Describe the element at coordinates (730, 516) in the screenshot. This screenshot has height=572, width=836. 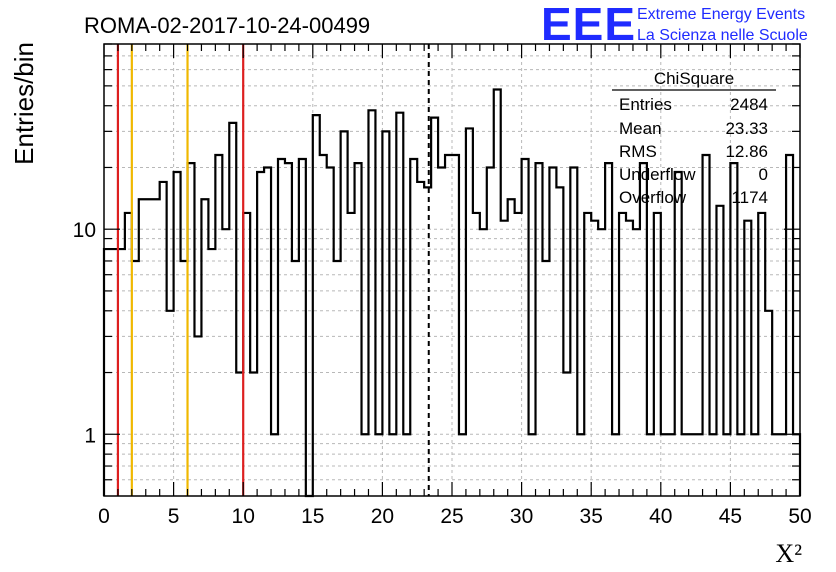
I see `x-tick-label: 45` at that location.